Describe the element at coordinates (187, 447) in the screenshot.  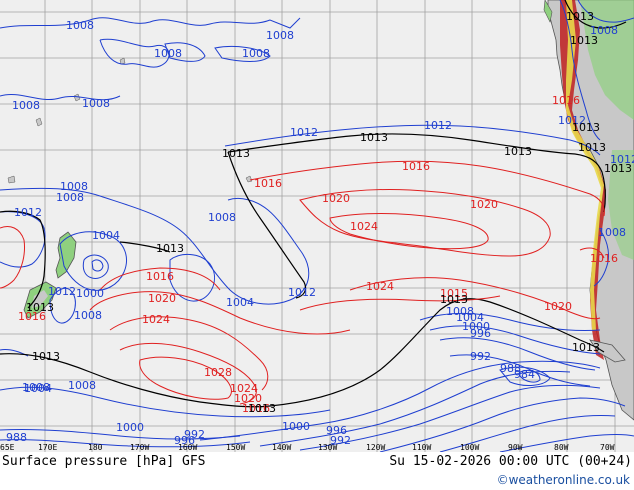
I see `longitude-label: 160W` at that location.